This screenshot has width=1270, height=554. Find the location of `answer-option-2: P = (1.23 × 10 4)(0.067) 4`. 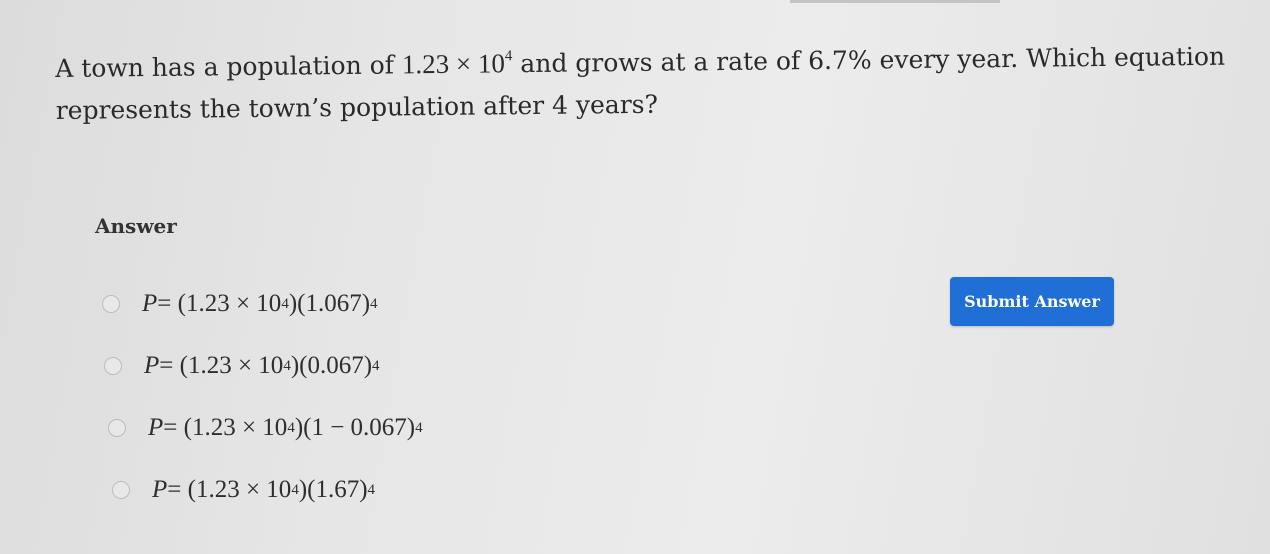

answer-option-2: P = (1.23 × 10 4)(0.067) 4 is located at coordinates (242, 366).